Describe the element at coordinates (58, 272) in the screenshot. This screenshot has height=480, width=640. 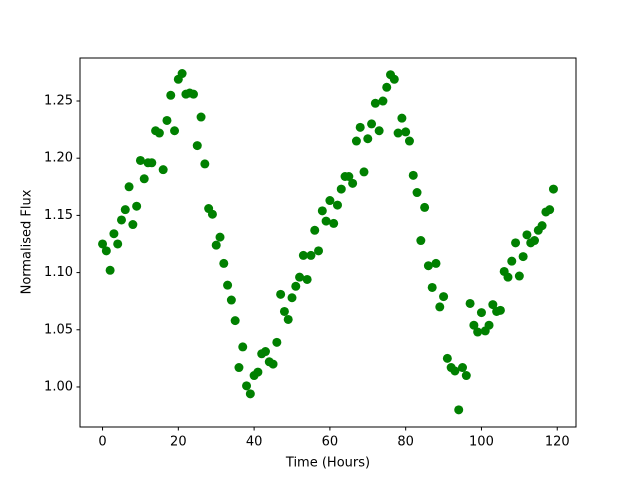
I see `y-tick-label: 1.10` at that location.